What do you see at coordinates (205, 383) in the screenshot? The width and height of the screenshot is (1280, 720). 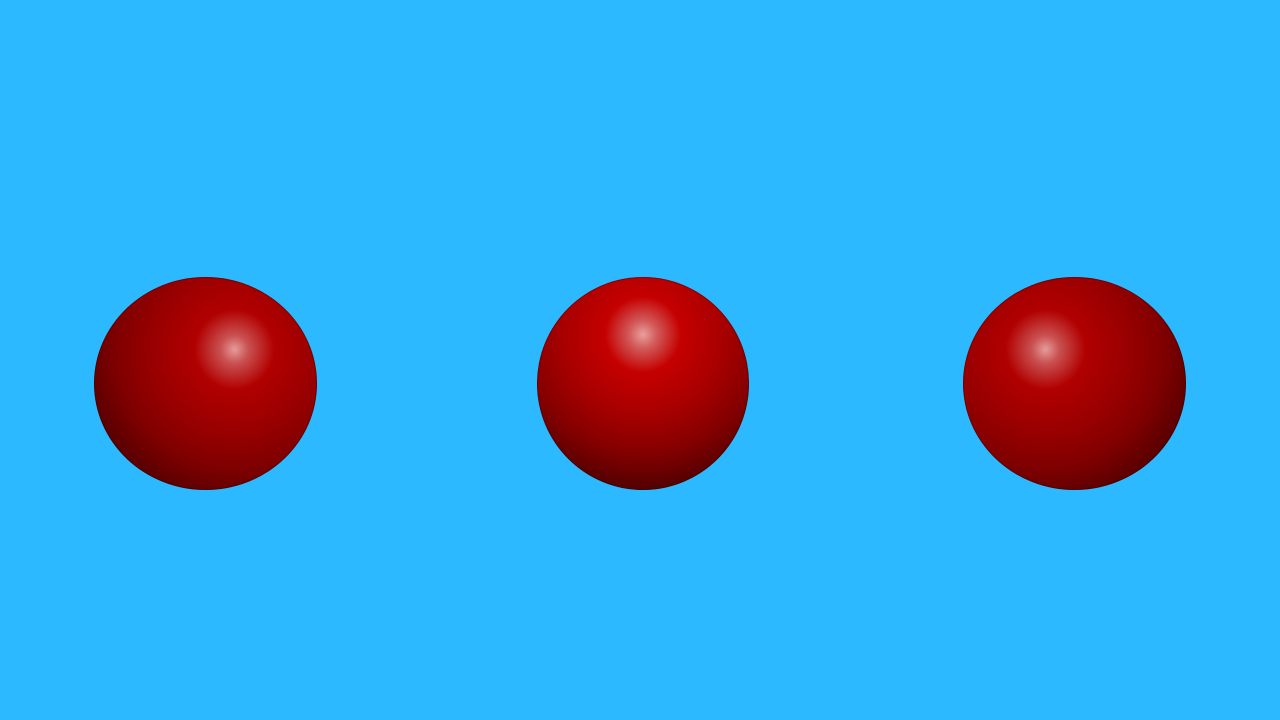 I see `left-red-sphere` at bounding box center [205, 383].